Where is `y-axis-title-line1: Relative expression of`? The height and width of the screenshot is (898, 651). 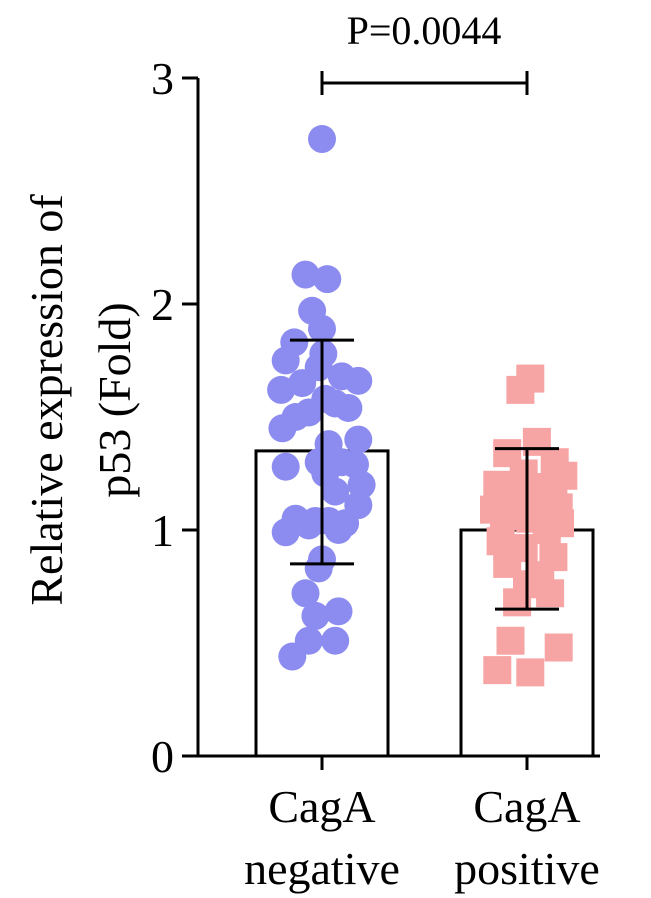 y-axis-title-line1: Relative expression of is located at coordinates (46, 400).